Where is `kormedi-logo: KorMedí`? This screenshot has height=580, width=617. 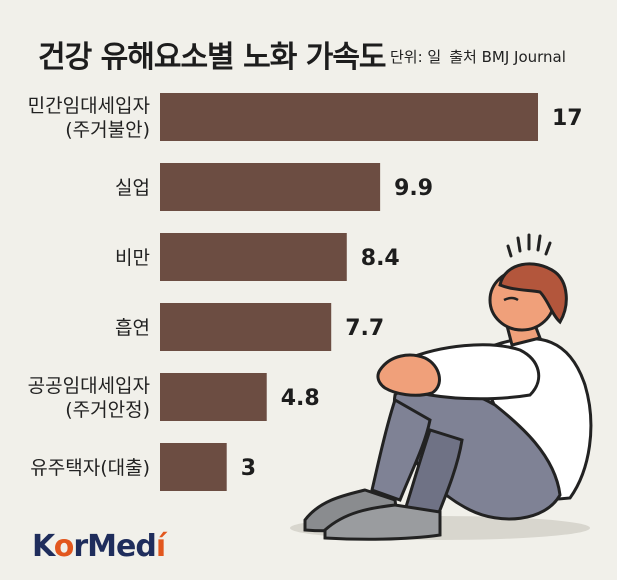 kormedi-logo: KorMedí is located at coordinates (99, 546).